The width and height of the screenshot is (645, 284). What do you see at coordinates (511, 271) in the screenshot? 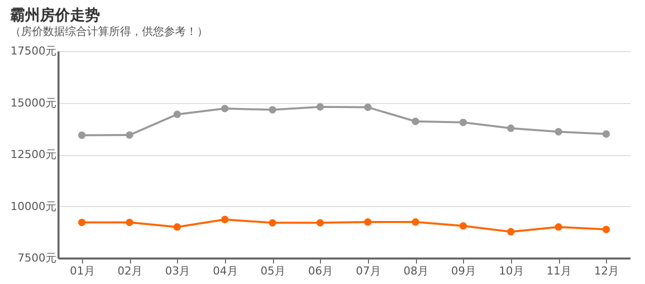
I see `x-tick-label: 10月` at bounding box center [511, 271].